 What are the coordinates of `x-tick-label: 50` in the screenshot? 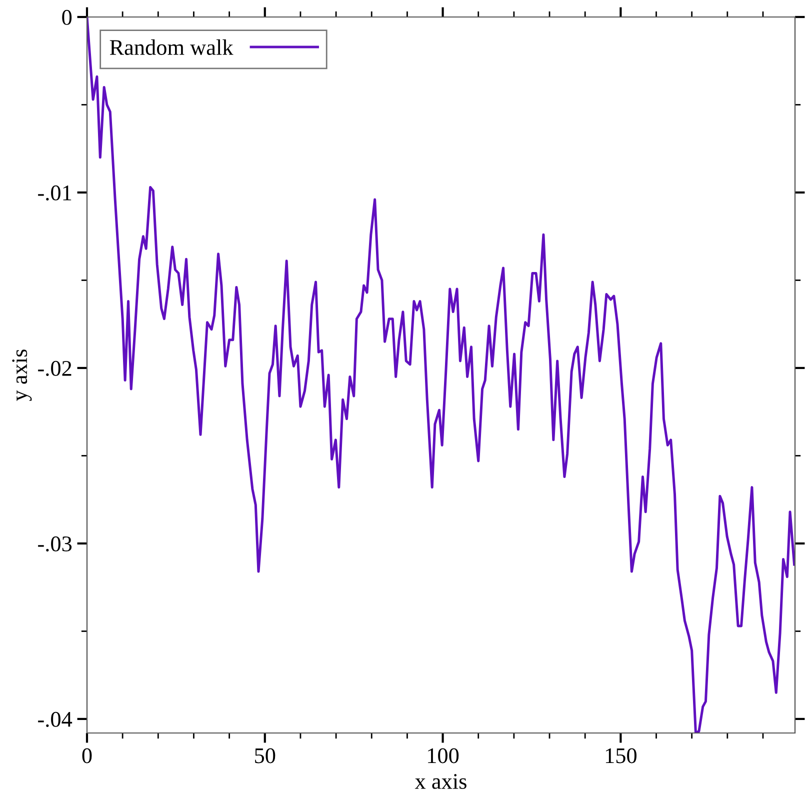 It's located at (265, 756).